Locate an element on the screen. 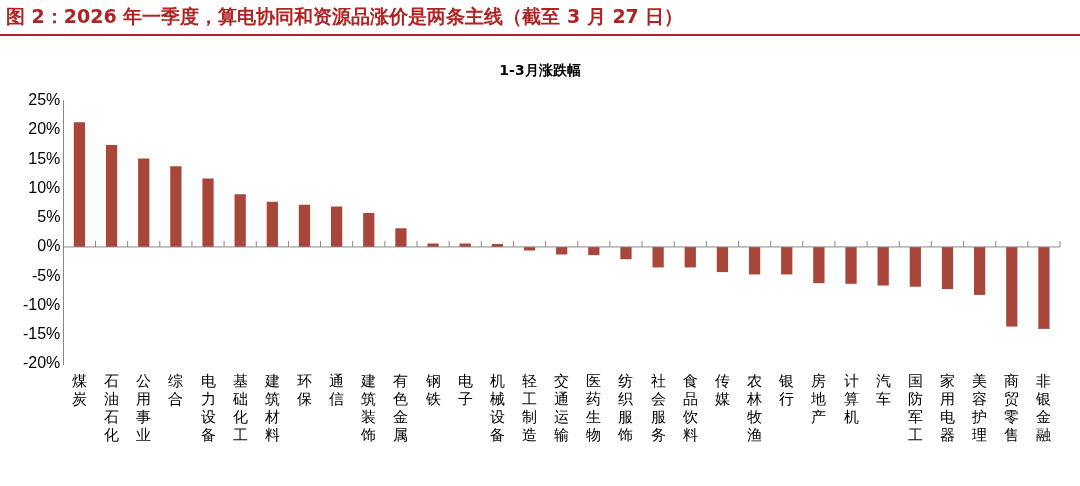 The height and width of the screenshot is (486, 1080). x-tick-label: 国防军工 is located at coordinates (915, 407).